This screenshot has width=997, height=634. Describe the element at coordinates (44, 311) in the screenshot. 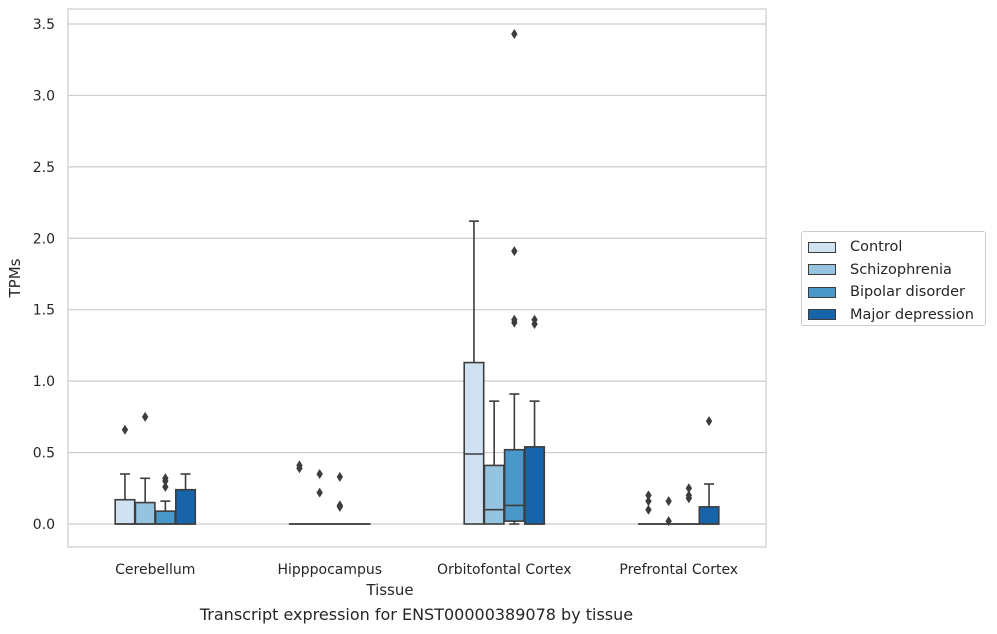

I see `y-tick-label: 1.5` at that location.